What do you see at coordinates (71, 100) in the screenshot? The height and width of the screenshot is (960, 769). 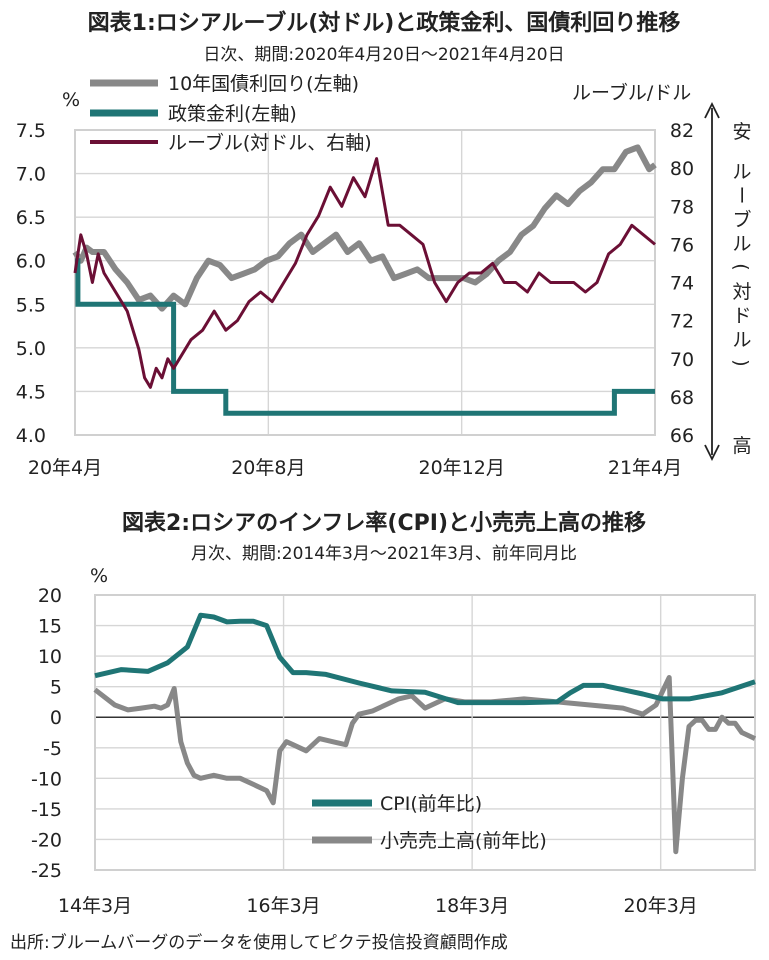 I see `chart1-left-unit: %` at bounding box center [71, 100].